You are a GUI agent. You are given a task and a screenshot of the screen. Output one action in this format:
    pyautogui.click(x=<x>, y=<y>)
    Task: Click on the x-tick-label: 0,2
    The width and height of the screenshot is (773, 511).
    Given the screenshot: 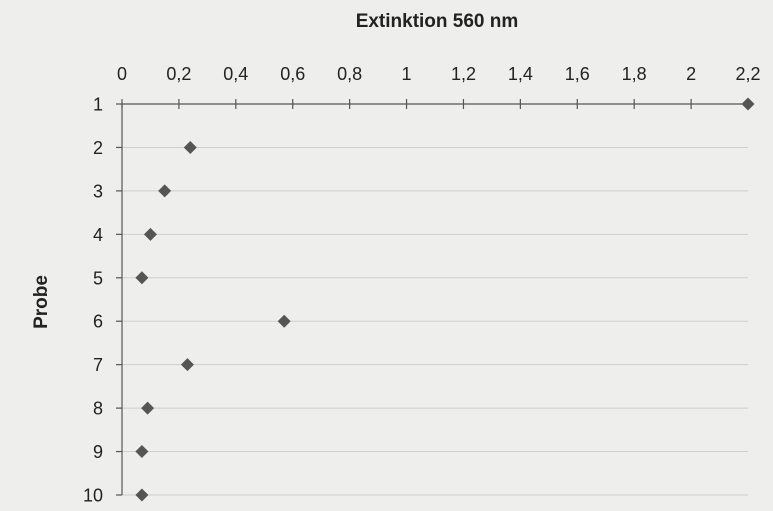 What is the action you would take?
    pyautogui.click(x=178, y=74)
    